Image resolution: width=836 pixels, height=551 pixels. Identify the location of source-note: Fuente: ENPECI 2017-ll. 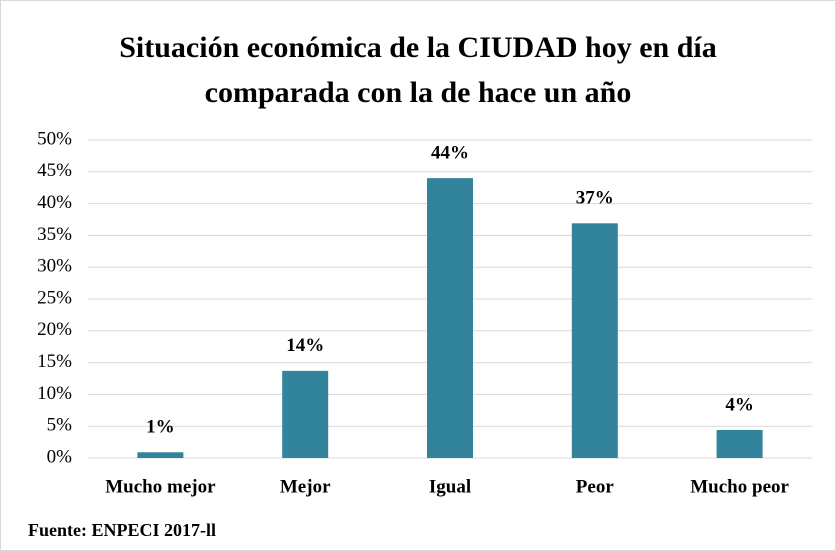
(122, 530).